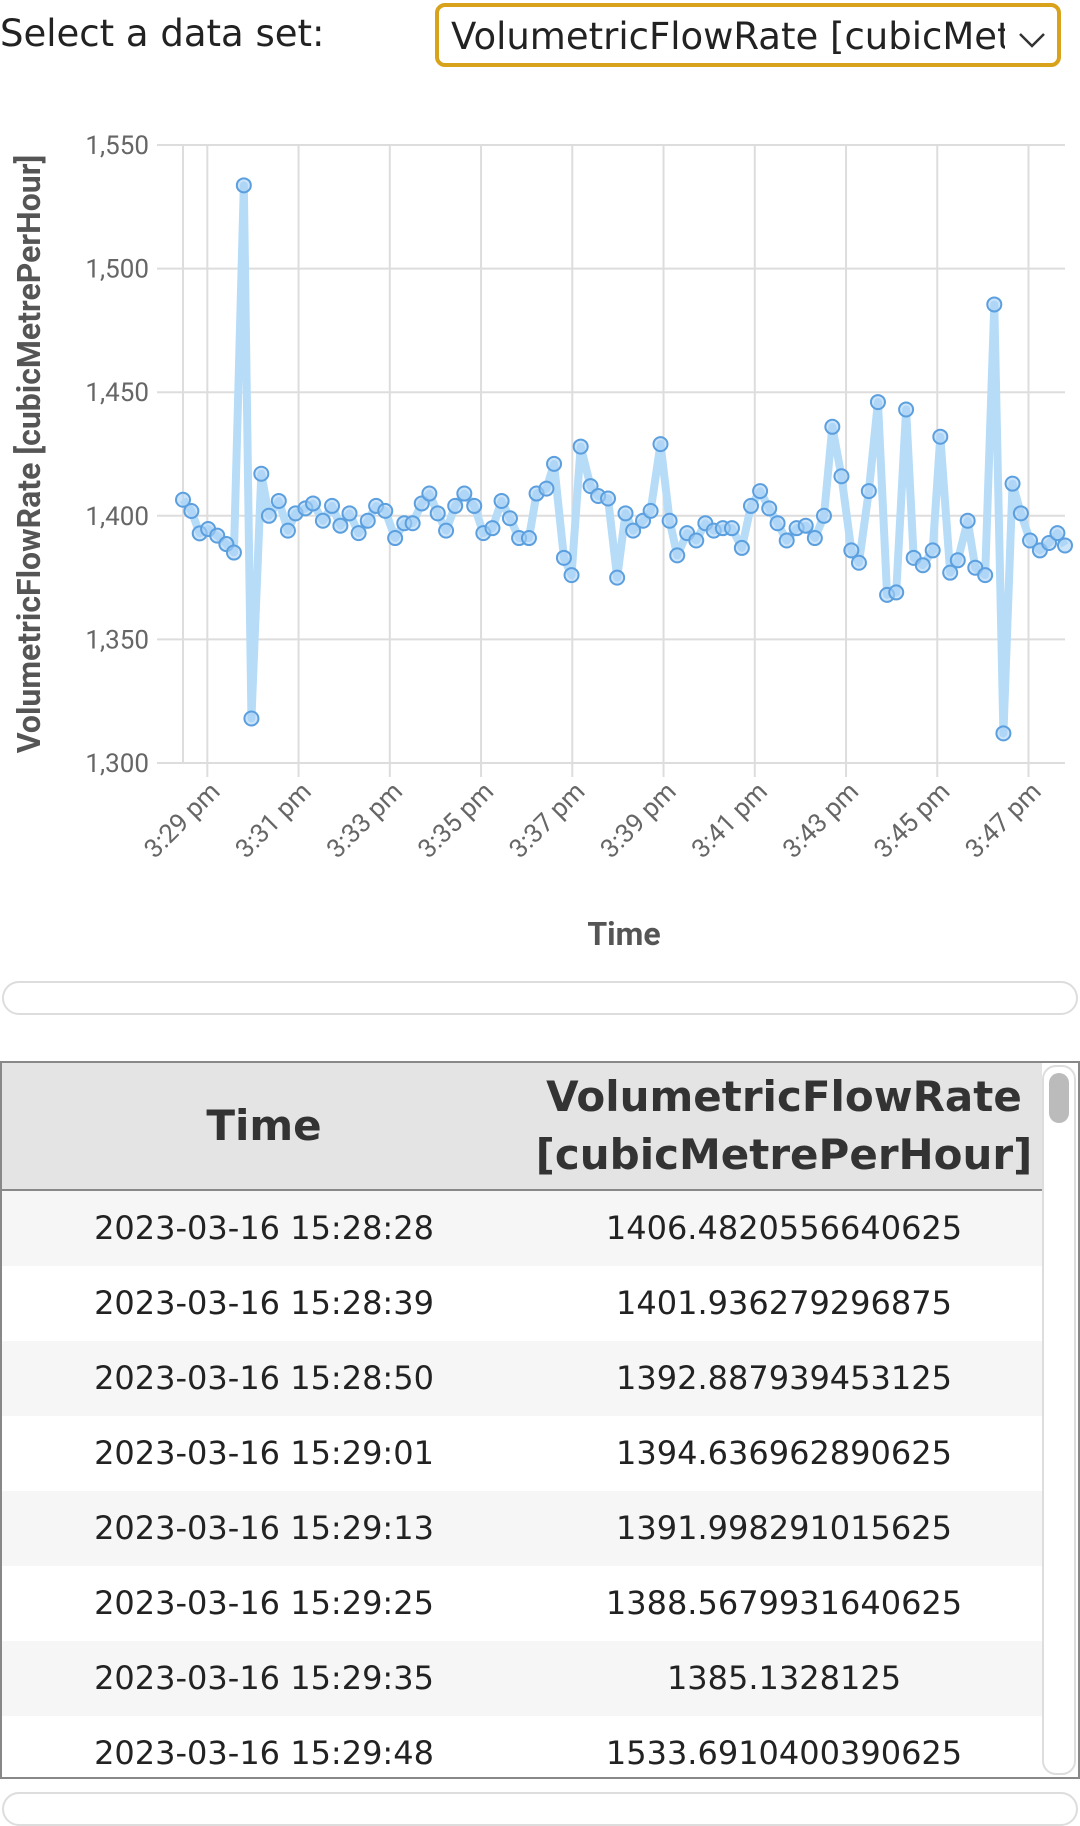 The height and width of the screenshot is (1826, 1080). Describe the element at coordinates (522, 1303) in the screenshot. I see `table-row: 2023-03-16 15:28:39 1401.936279296875` at that location.